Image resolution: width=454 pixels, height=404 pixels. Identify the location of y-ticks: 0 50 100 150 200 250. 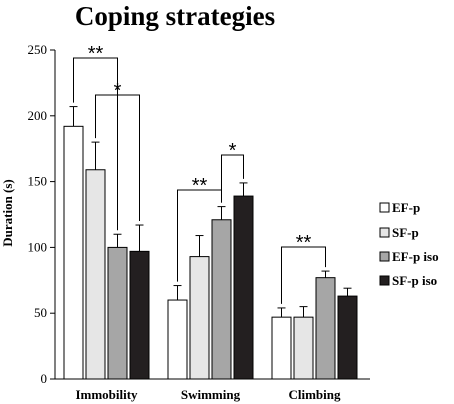
(41, 214).